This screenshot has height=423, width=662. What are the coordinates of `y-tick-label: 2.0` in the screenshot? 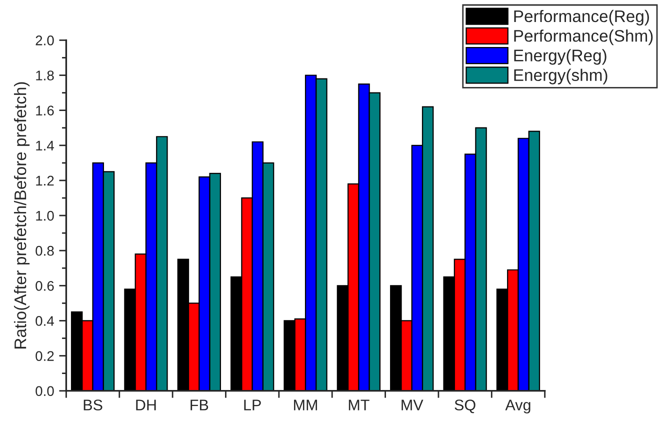 It's located at (45, 41).